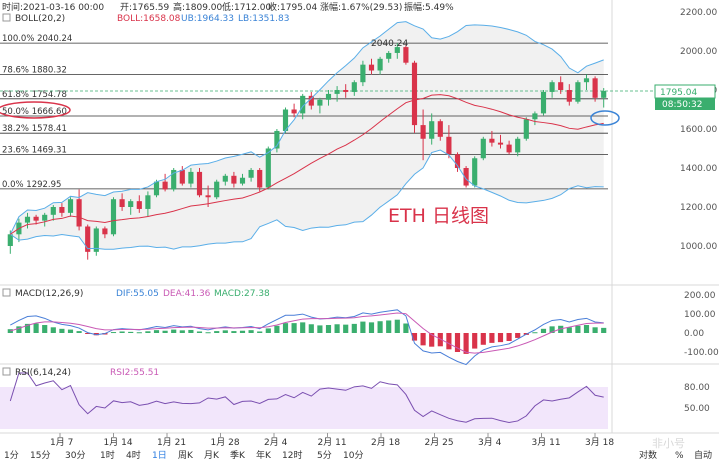 Image resolution: width=719 pixels, height=465 pixels. What do you see at coordinates (698, 13) in the screenshot?
I see `price-axis-label: 2200.00` at bounding box center [698, 13].